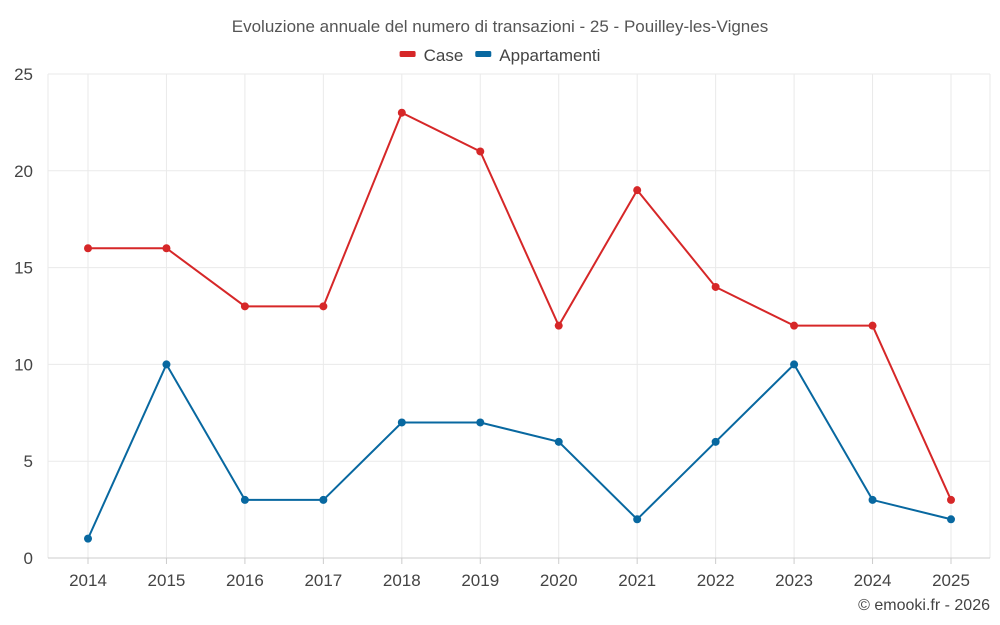 Image resolution: width=1000 pixels, height=625 pixels. I want to click on x-tick-label: 2019, so click(480, 580).